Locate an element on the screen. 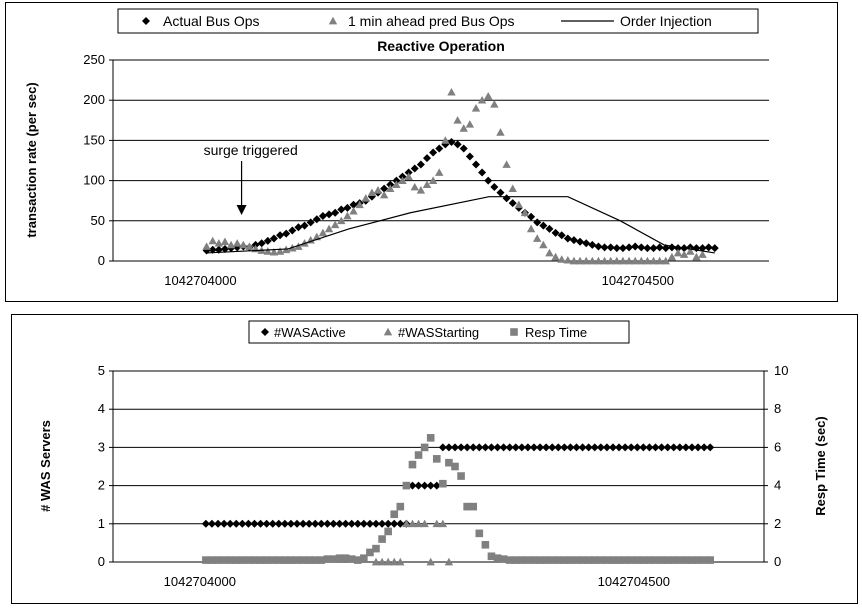 The width and height of the screenshot is (862, 608). y2-tick-label: 10 is located at coordinates (781, 370).